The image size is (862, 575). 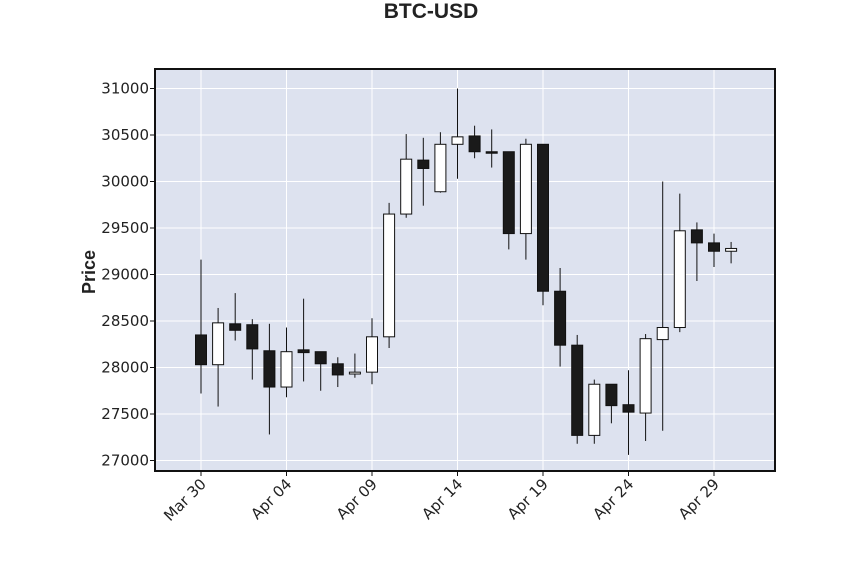 I want to click on x-tick-label: Apr 14, so click(x=442, y=499).